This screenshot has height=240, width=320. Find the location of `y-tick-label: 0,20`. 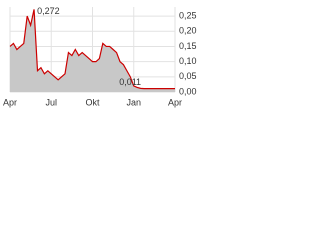

y-tick-label: 0,20 is located at coordinates (188, 31).